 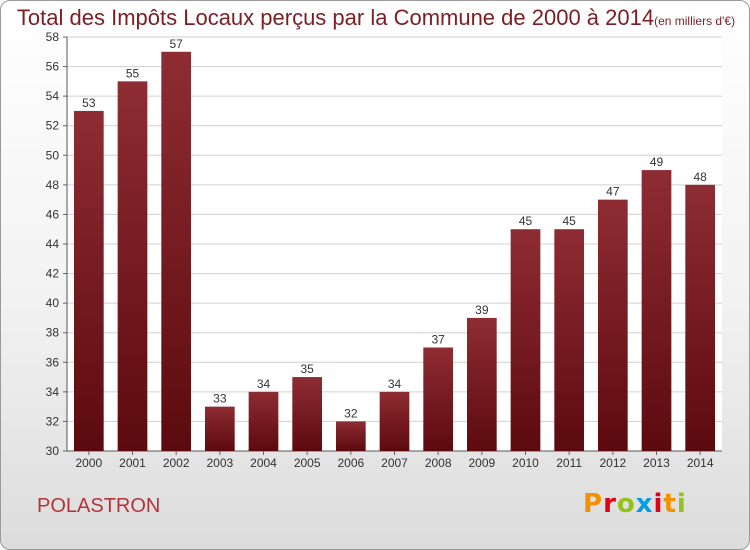 I want to click on data-label: 47, so click(x=613, y=192).